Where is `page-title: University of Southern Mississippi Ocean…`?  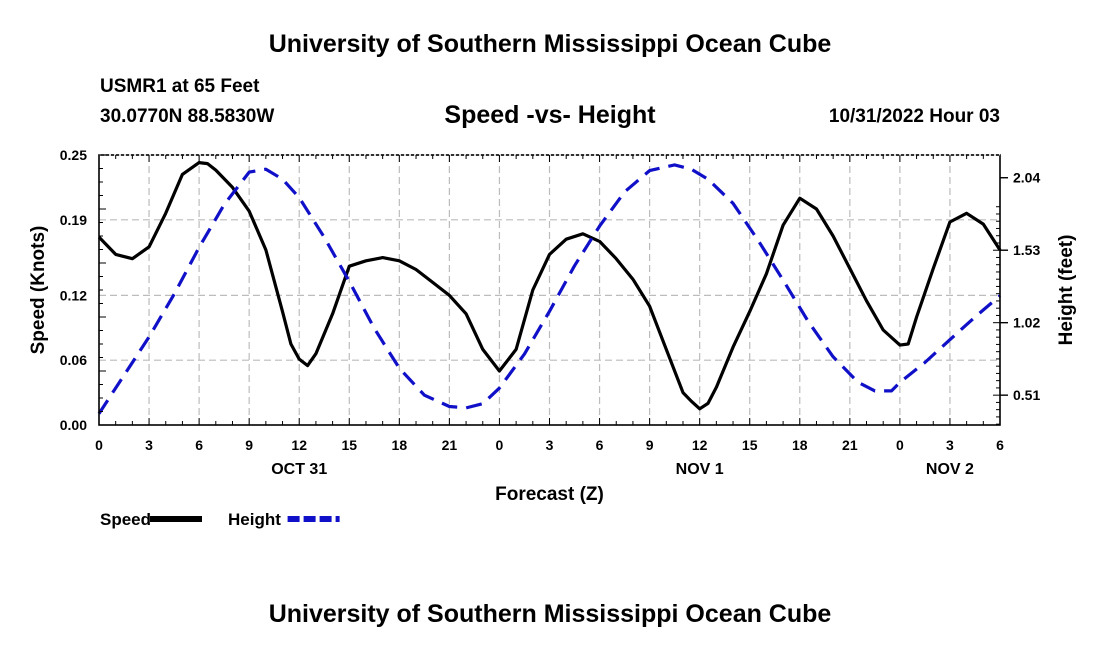
page-title: University of Southern Mississippi Ocean… is located at coordinates (550, 44).